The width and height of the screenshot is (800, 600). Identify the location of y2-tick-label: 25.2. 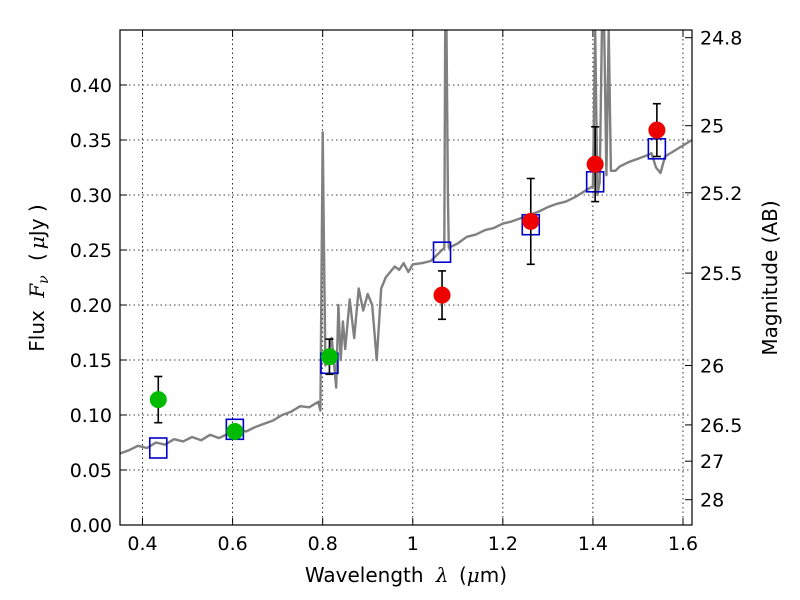
(721, 194).